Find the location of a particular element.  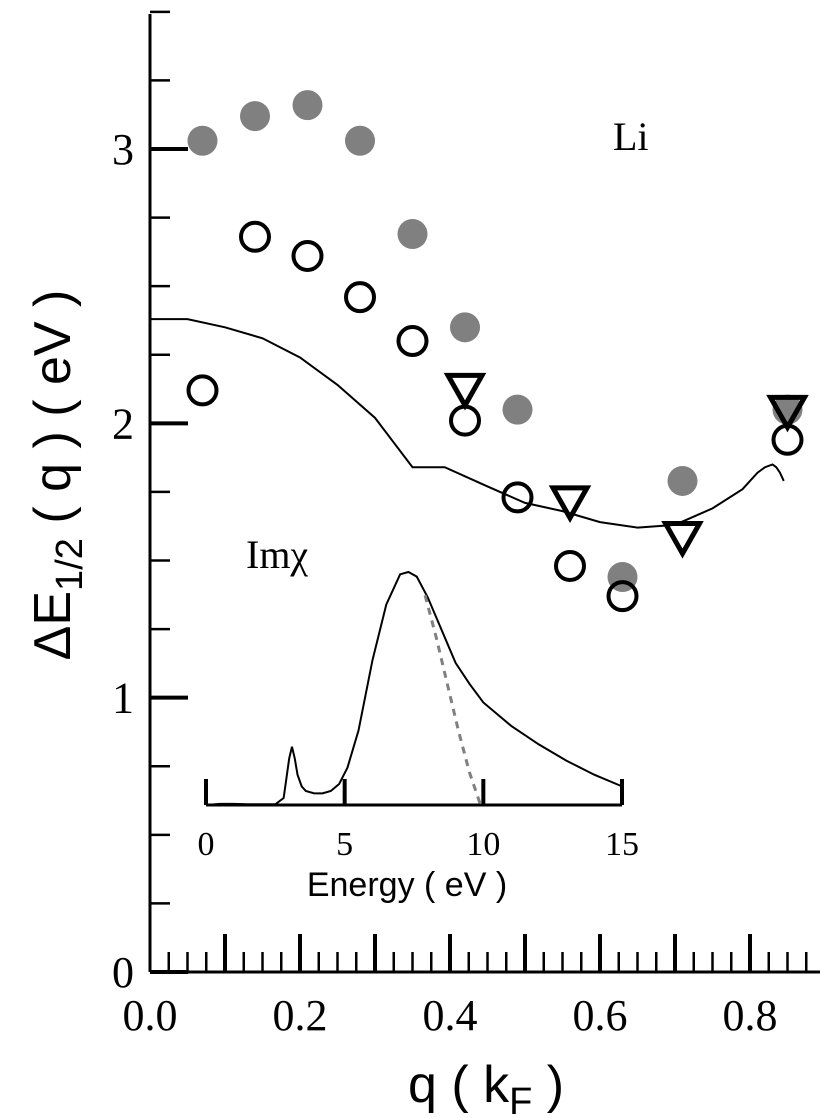

x-tick-label: 0.4 is located at coordinates (450, 1015).